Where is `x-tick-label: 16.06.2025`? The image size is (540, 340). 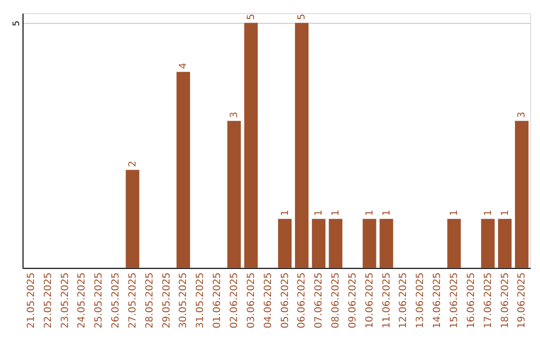 x-tick-label: 16.06.2025 is located at coordinates (471, 300).